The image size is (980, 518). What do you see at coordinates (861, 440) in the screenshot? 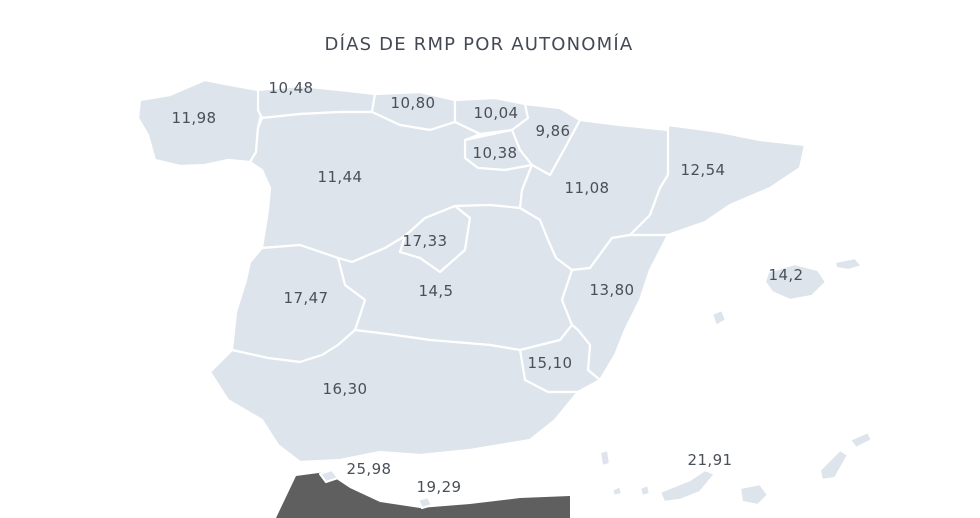
I see `canarias-lanzarote` at bounding box center [861, 440].